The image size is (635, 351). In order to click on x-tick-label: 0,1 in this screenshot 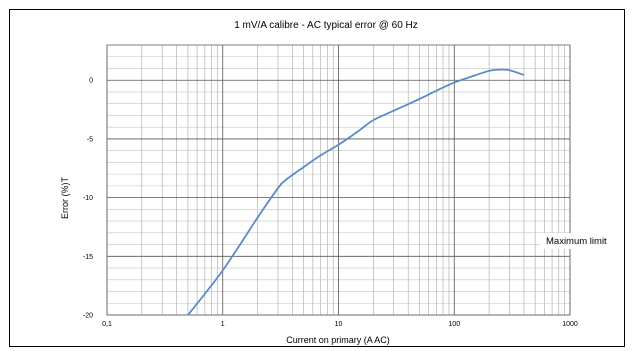, I will do `click(107, 324)`.